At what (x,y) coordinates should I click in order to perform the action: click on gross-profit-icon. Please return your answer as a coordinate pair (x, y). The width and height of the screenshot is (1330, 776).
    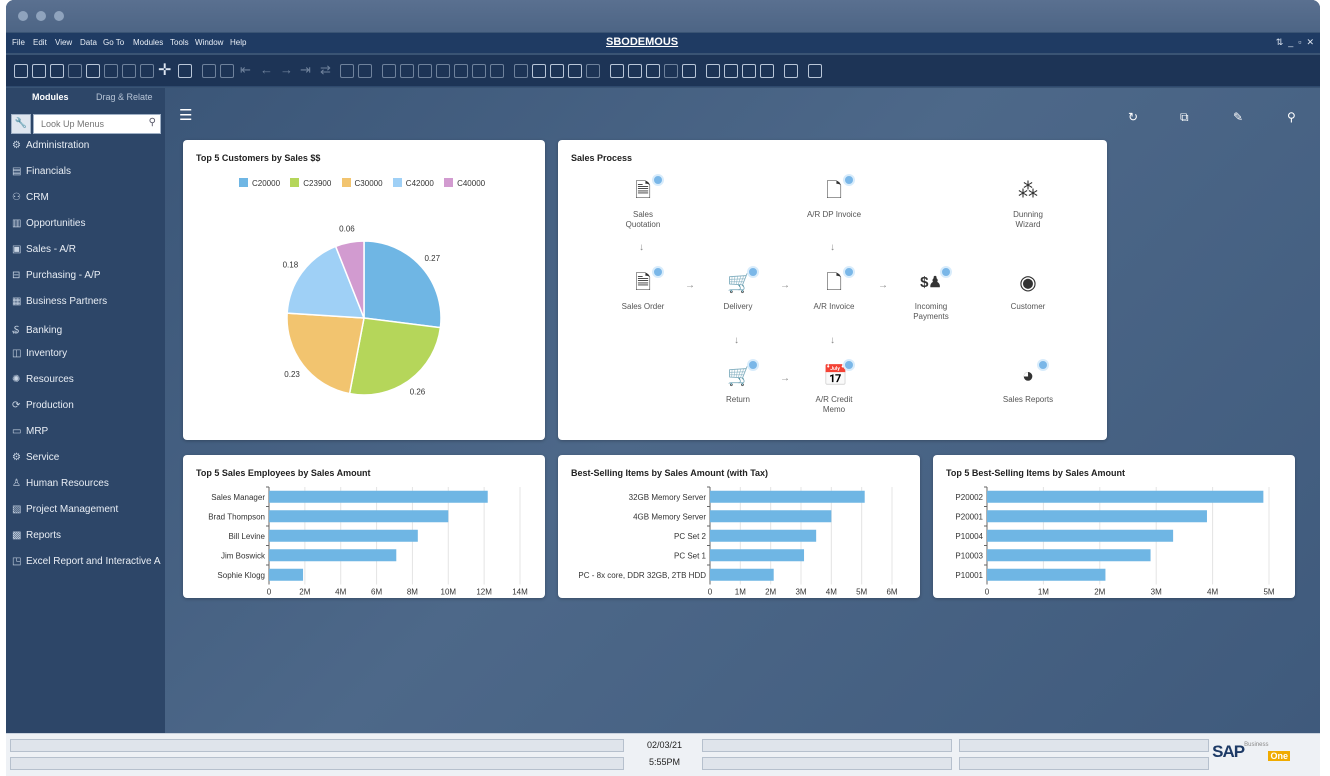
    Looking at the image, I should click on (425, 71).